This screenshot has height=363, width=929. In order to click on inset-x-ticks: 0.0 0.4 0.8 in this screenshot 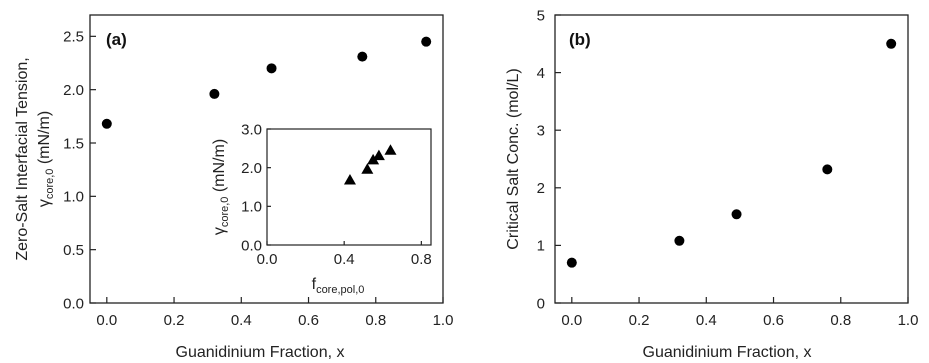, I will do `click(344, 254)`.